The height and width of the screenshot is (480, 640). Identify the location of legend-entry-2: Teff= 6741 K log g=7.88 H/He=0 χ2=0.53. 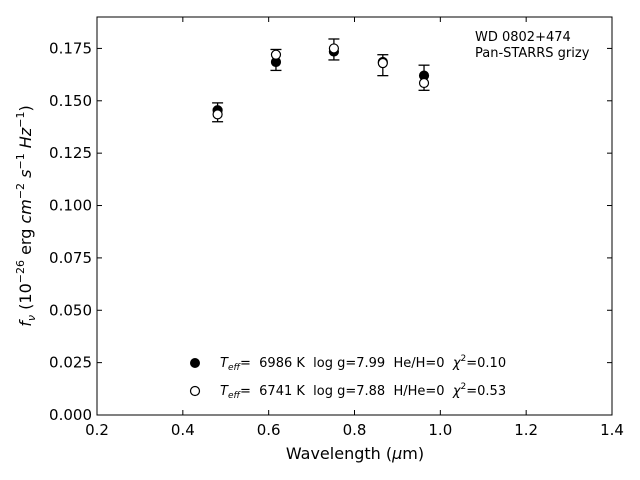
(363, 391).